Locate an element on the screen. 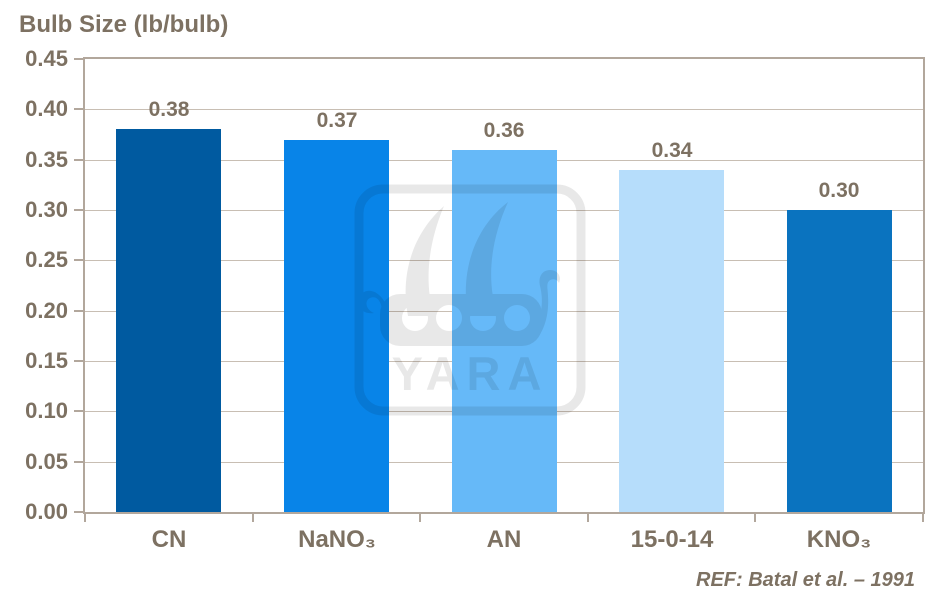 This screenshot has width=945, height=604. bar-AN is located at coordinates (504, 331).